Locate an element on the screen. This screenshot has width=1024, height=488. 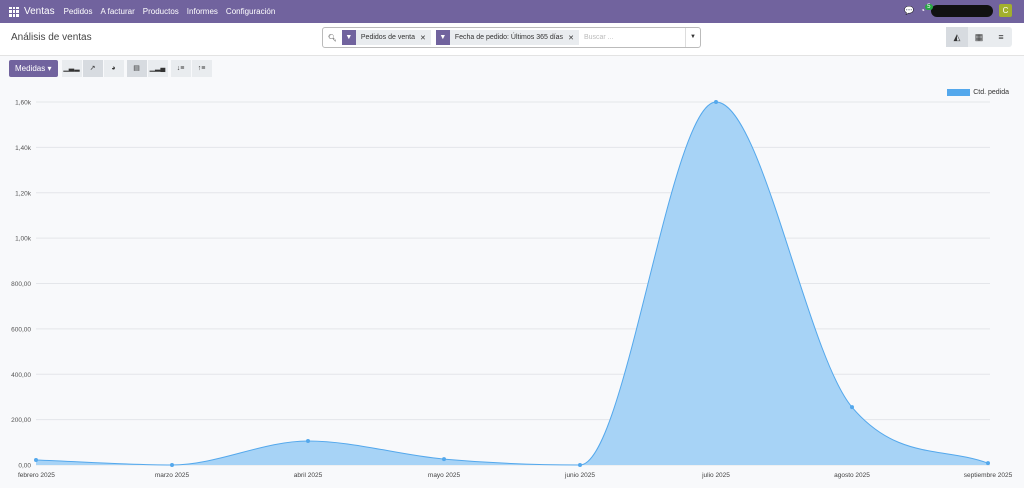
activity-badge: 5 is located at coordinates (929, 7).